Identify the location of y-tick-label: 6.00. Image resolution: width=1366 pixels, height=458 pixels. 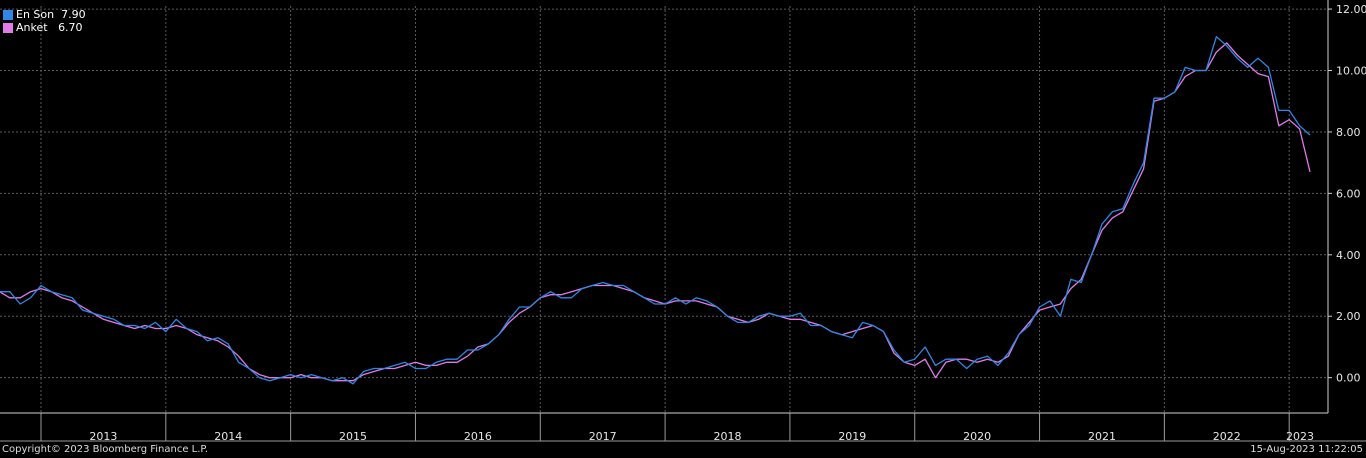
(1348, 193).